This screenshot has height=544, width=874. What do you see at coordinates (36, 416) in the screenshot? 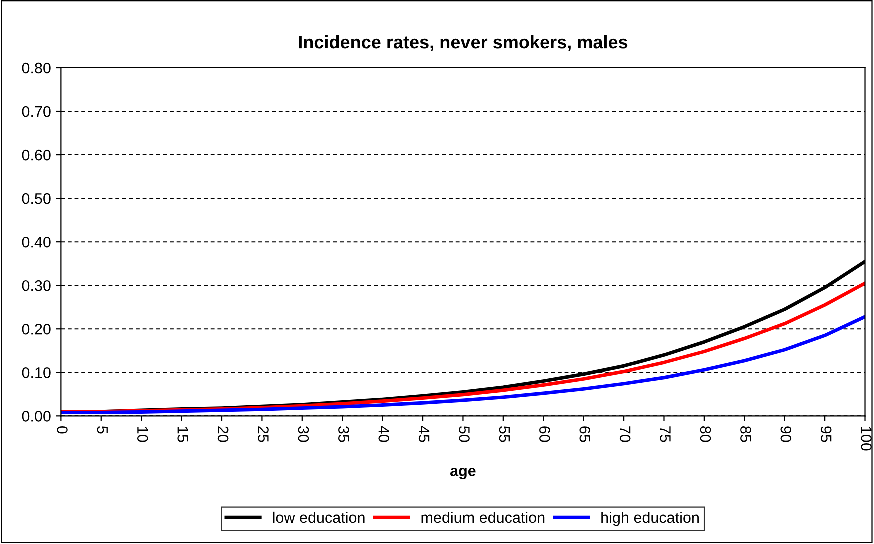
I see `y-tick-label: 0.00` at bounding box center [36, 416].